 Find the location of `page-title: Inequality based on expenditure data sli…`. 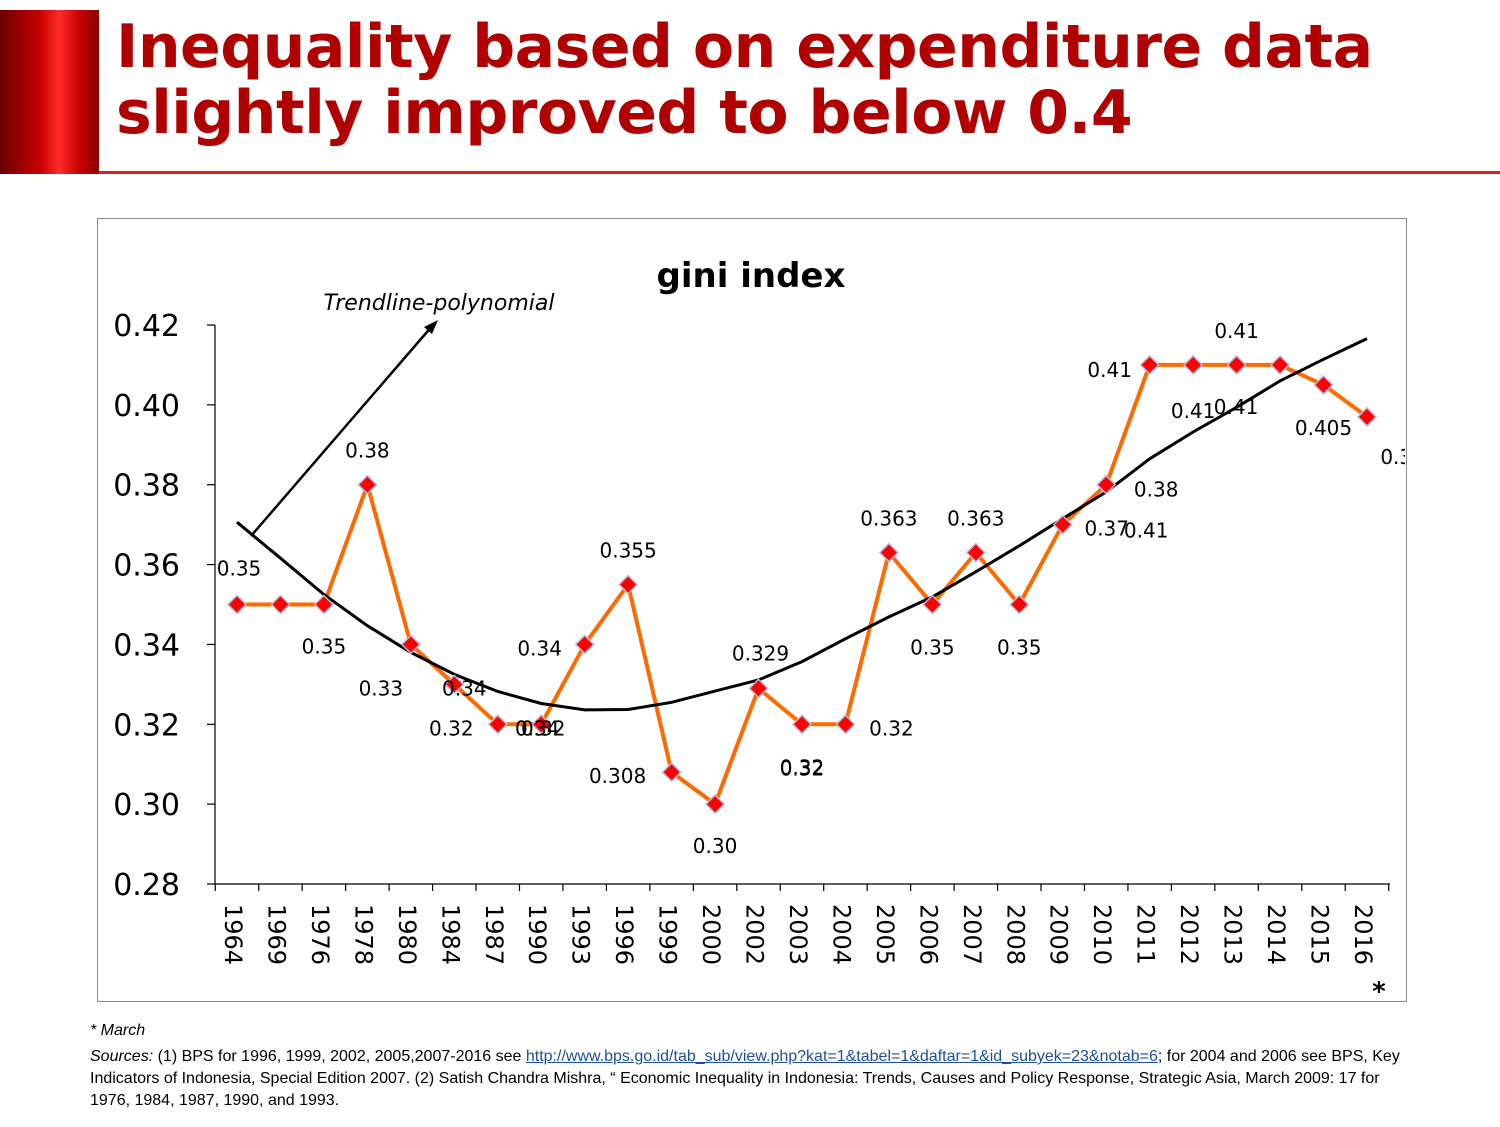

page-title: Inequality based on expenditure data sli… is located at coordinates (801, 80).